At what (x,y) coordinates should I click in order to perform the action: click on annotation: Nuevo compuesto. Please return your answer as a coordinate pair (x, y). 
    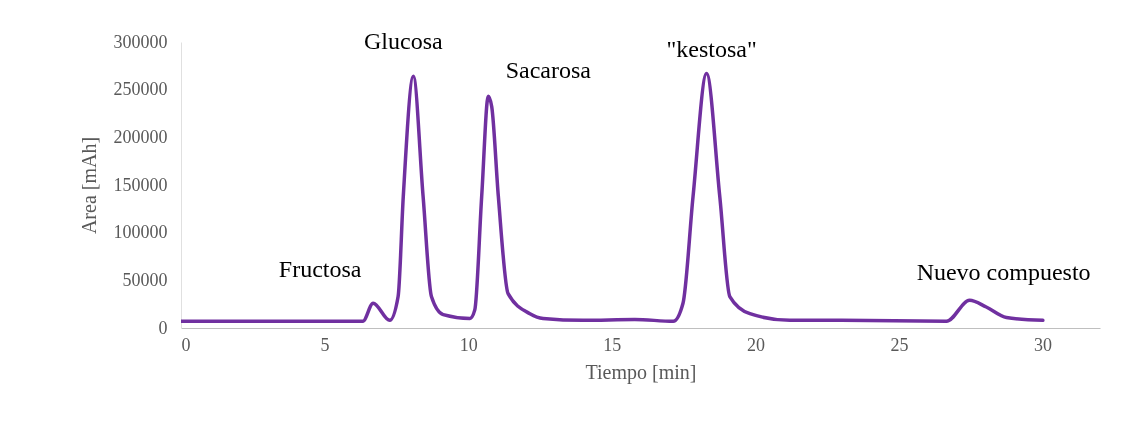
    Looking at the image, I should click on (1003, 272).